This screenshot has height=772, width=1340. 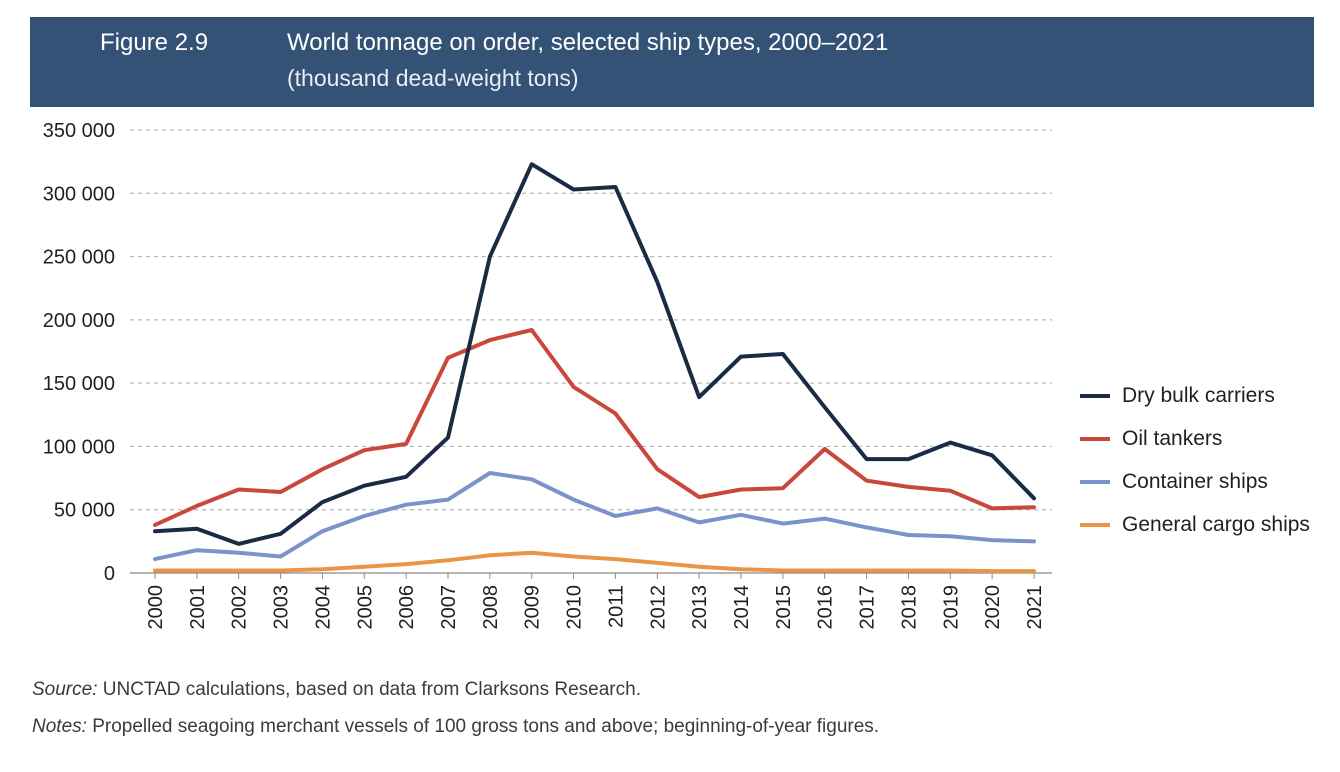 I want to click on x-tick-label: 2012, so click(x=658, y=607).